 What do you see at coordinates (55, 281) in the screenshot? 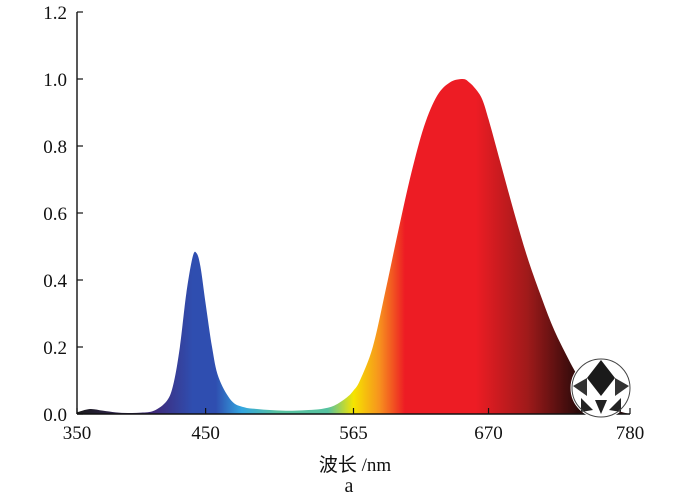
I see `y-tick-label: 0.4` at bounding box center [55, 281].